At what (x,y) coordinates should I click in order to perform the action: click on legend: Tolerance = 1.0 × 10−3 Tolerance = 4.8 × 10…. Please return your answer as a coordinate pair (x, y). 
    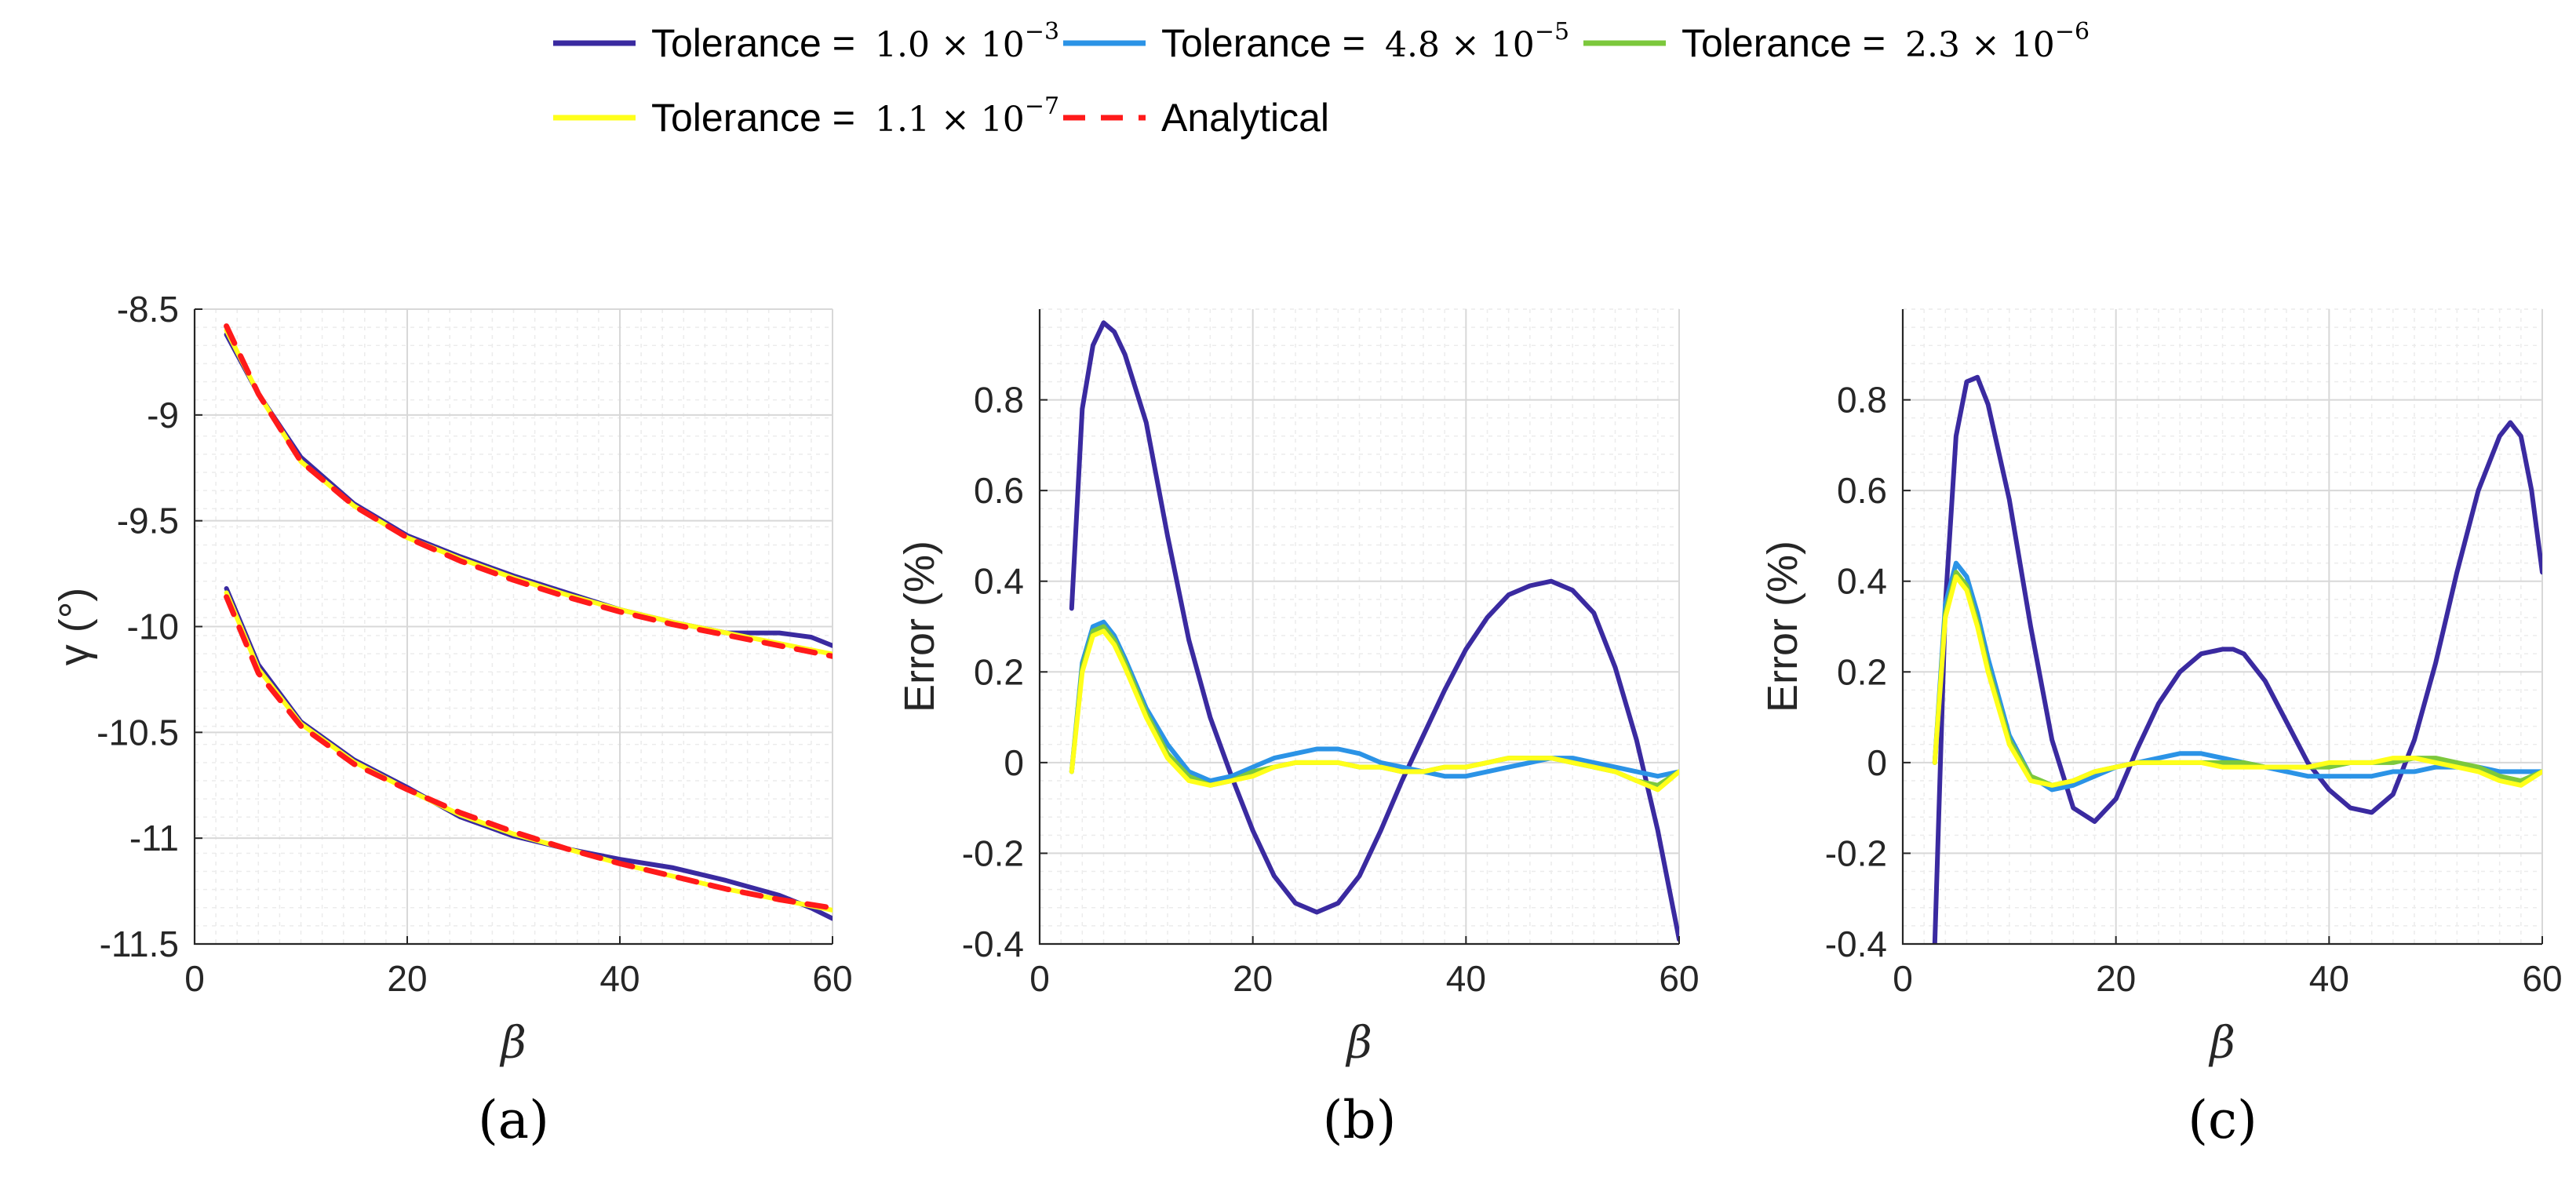
    Looking at the image, I should click on (1321, 79).